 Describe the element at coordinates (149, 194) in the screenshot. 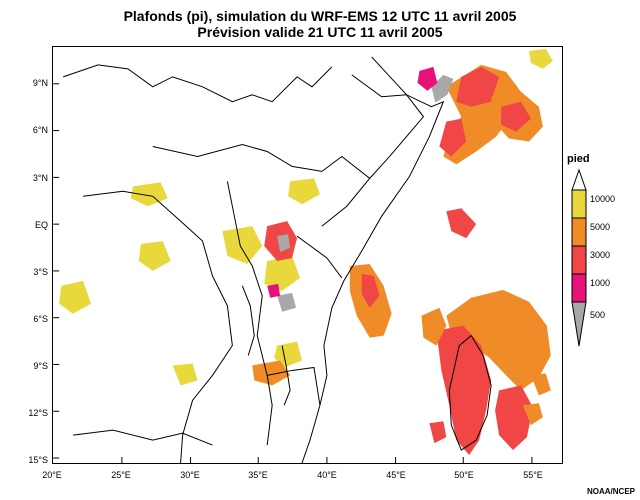

I see `shade-yellow-nsudan` at that location.